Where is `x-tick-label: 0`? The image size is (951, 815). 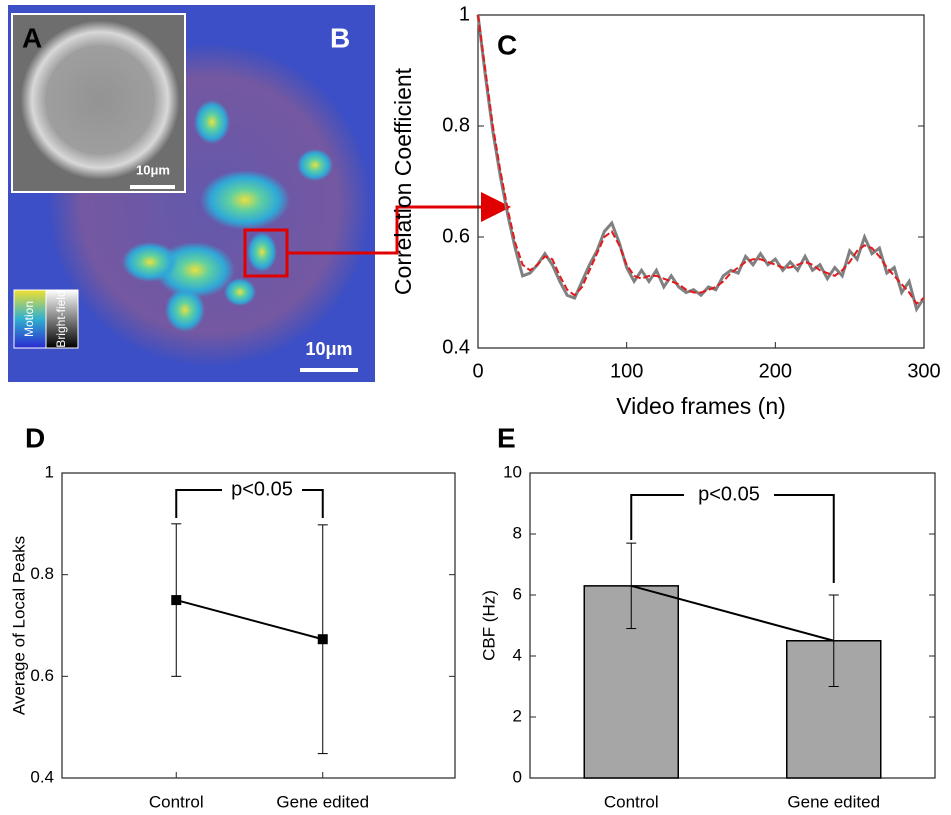 x-tick-label: 0 is located at coordinates (477, 371).